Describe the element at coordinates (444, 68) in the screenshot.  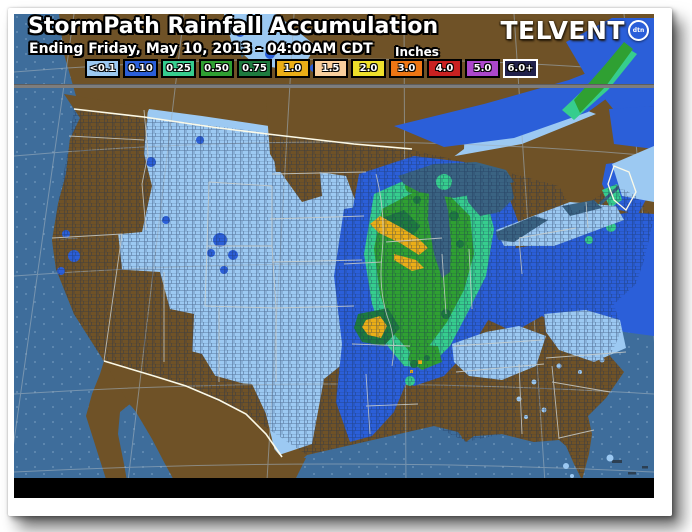
I see `legend-swatch: 4.0` at that location.